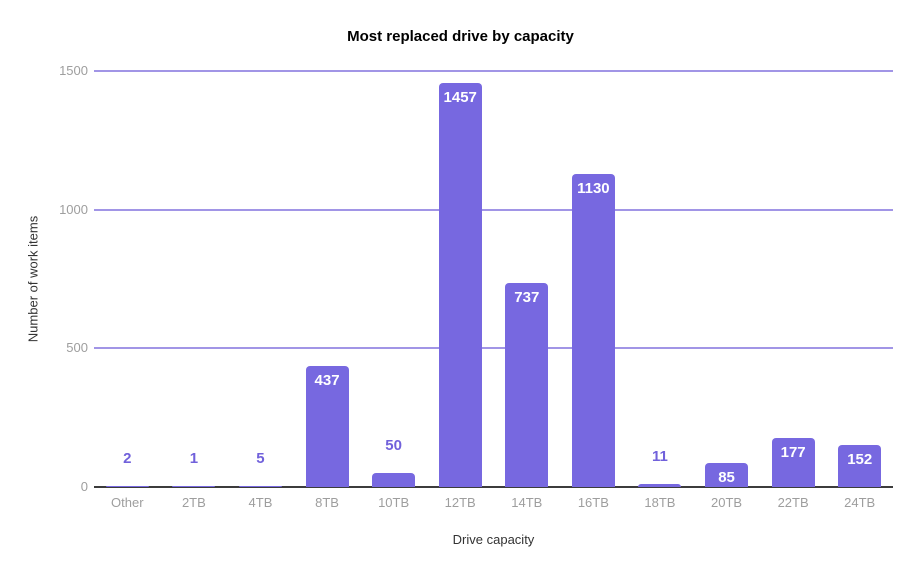 The width and height of the screenshot is (921, 569). What do you see at coordinates (393, 446) in the screenshot?
I see `bar-value-label: 50` at bounding box center [393, 446].